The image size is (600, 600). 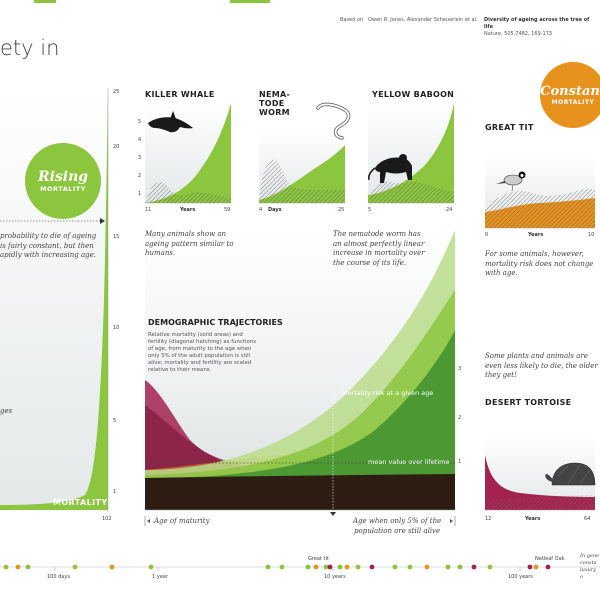 What do you see at coordinates (30, 48) in the screenshot?
I see `page-title-fragment: ety in` at bounding box center [30, 48].